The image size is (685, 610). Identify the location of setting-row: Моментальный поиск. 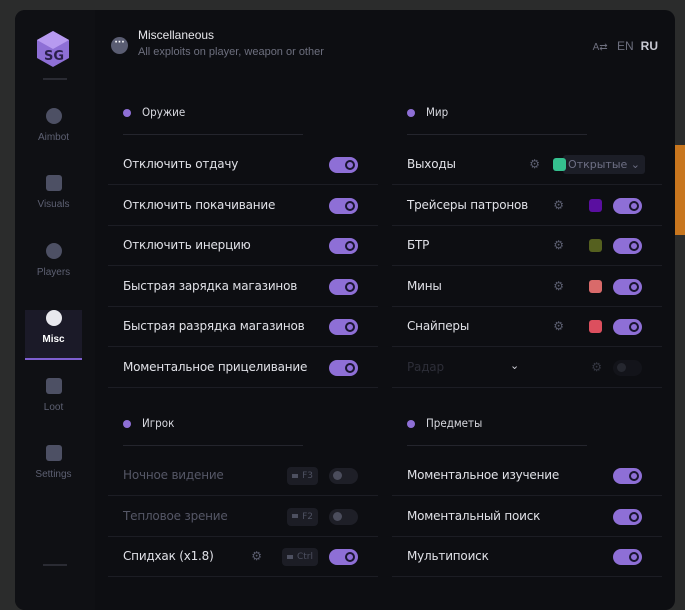
(527, 517).